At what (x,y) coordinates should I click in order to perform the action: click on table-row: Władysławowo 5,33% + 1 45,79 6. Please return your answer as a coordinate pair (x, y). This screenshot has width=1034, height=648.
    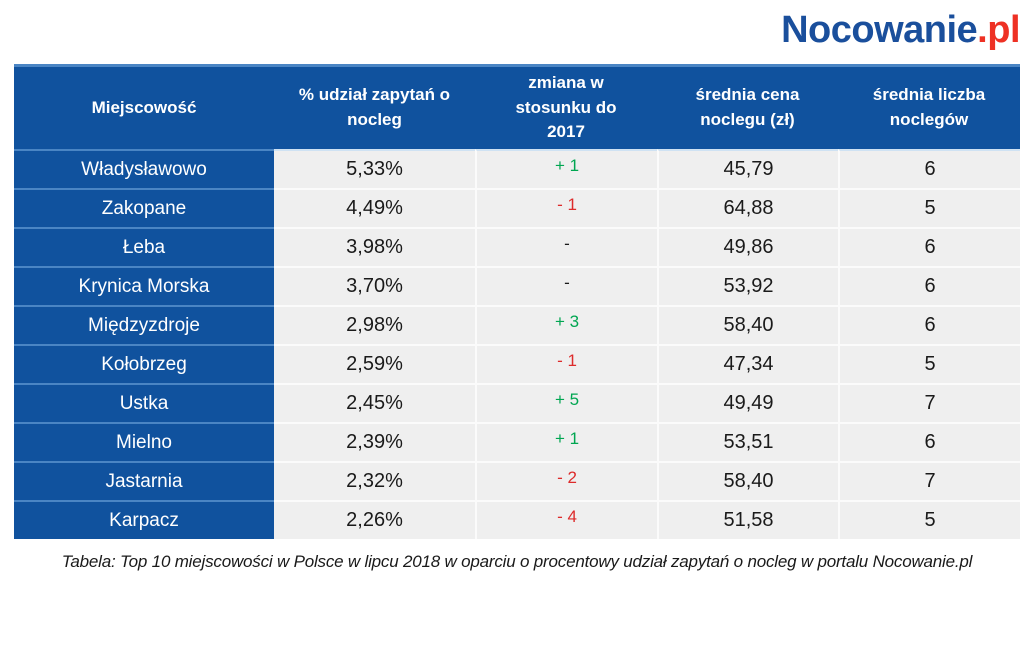
    Looking at the image, I should click on (517, 168).